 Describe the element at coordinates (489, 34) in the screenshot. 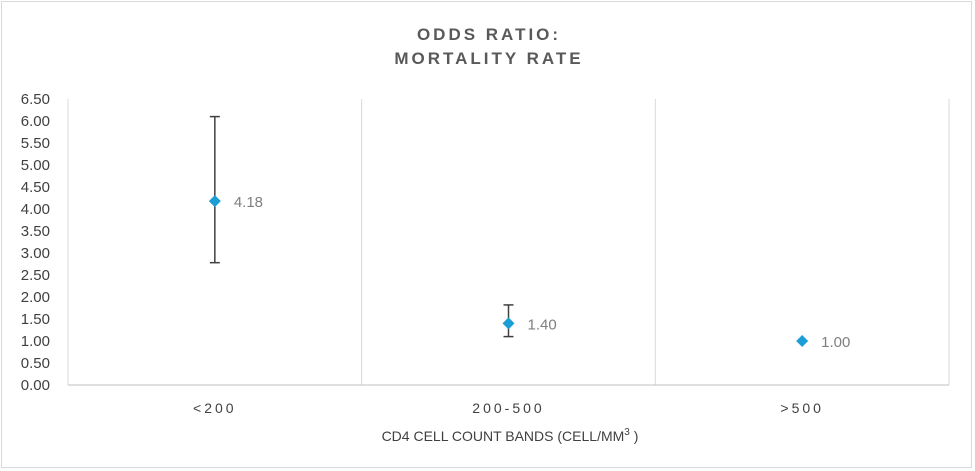

I see `title-line: ODDS RATIO:` at that location.